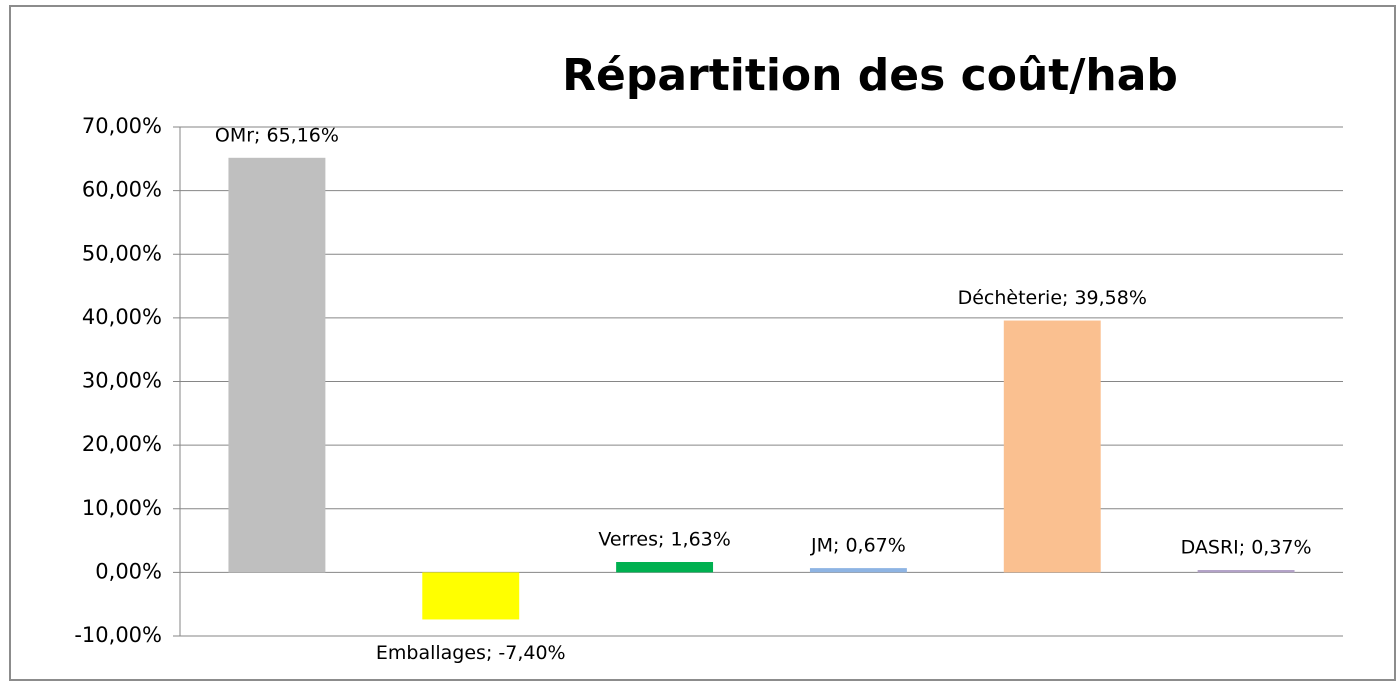  Describe the element at coordinates (122, 381) in the screenshot. I see `y-tick-label: 30,00%` at that location.